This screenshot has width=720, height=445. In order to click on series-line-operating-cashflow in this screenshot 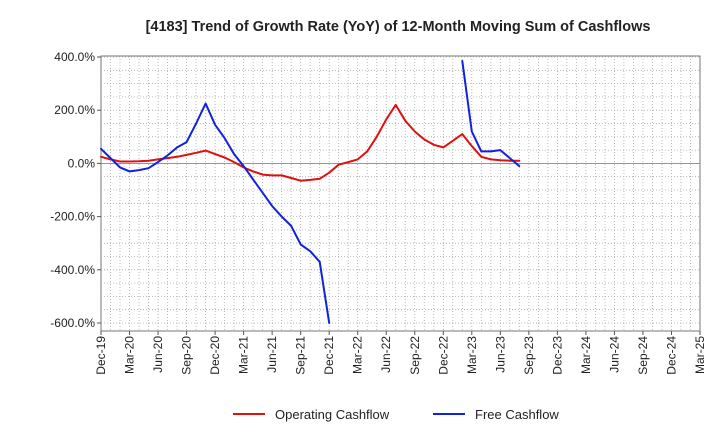, I will do `click(310, 142)`.